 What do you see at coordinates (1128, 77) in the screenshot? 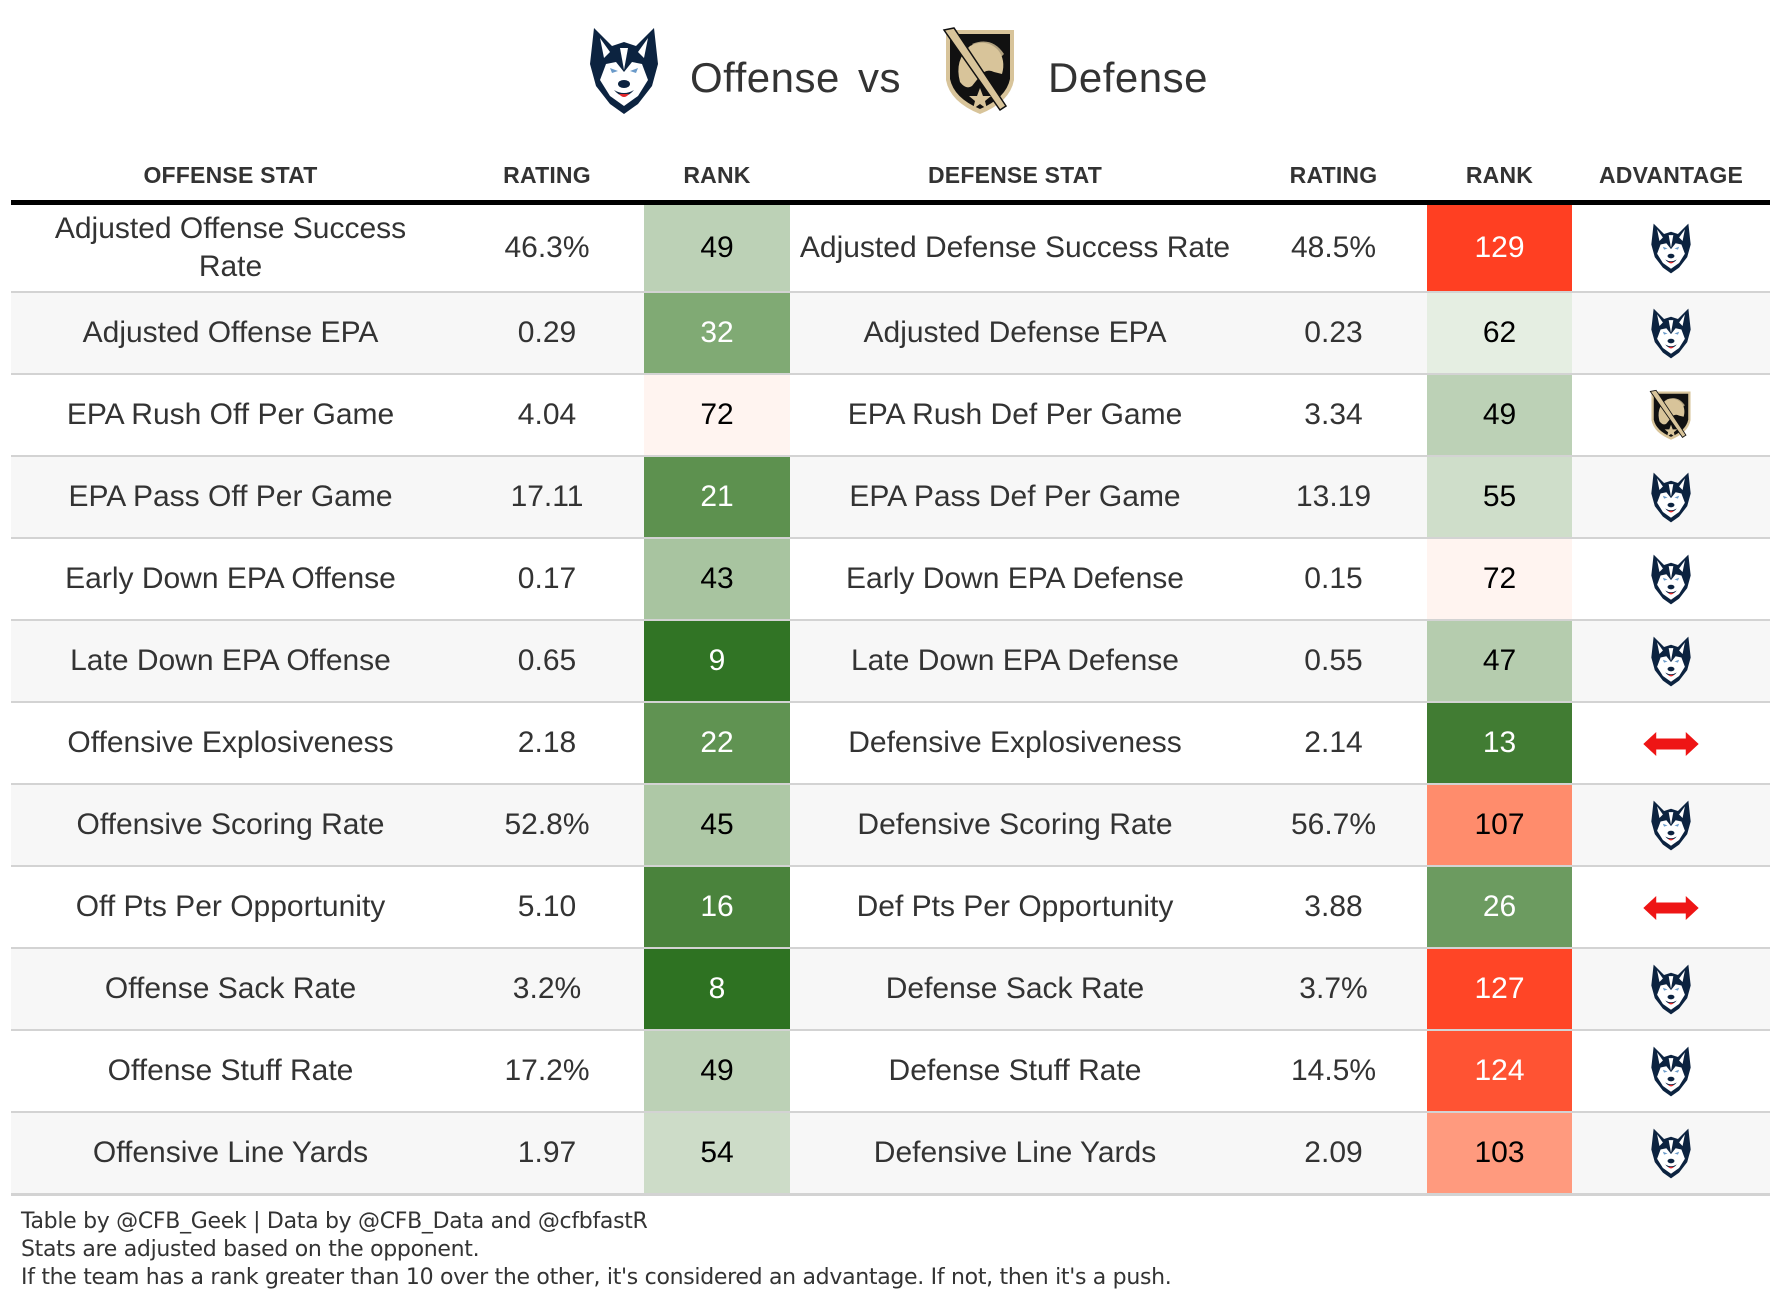
I see `title-defense-label: Defense` at bounding box center [1128, 77].